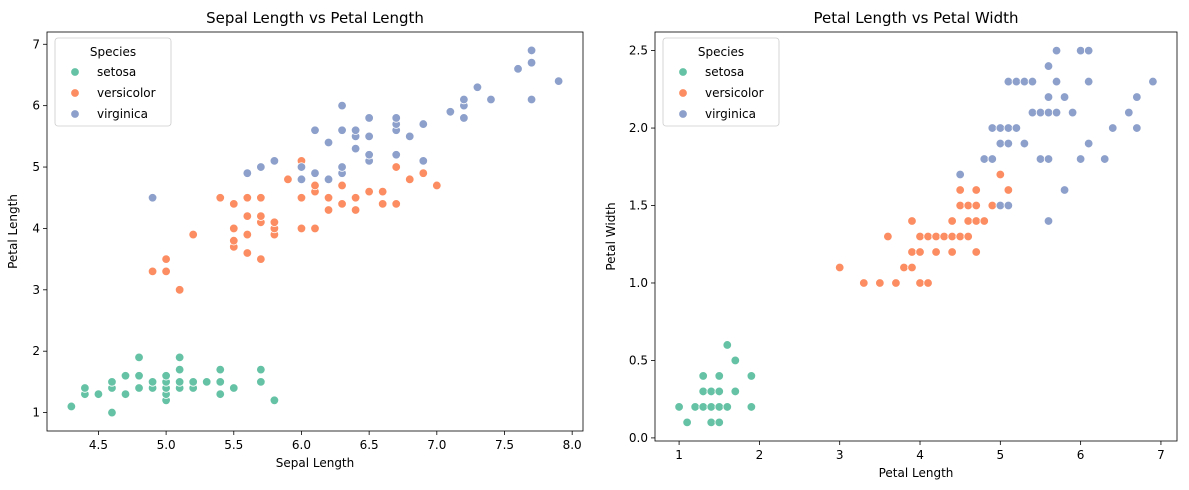 The image size is (1189, 490). I want to click on x-tick-label: 8.0, so click(572, 445).